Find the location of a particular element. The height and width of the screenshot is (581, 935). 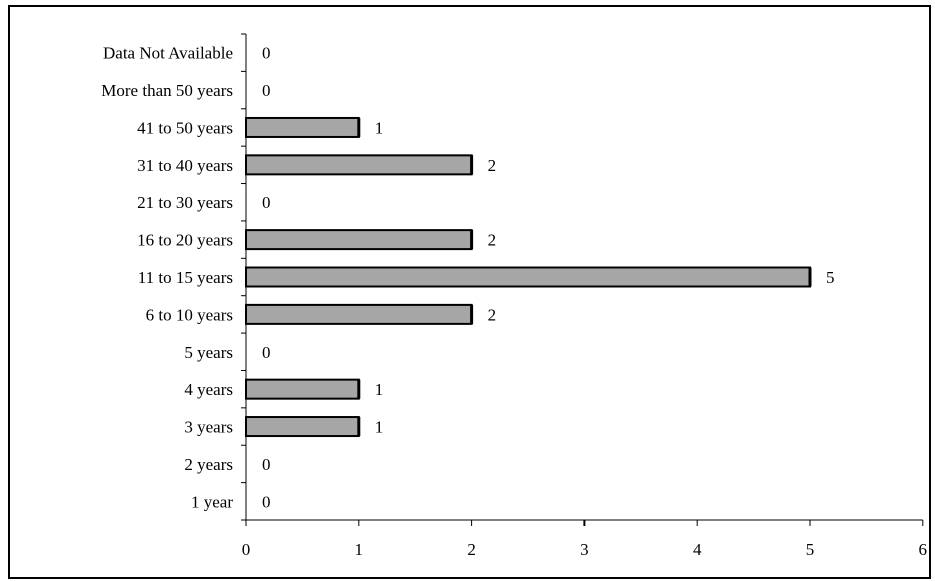

category-label: 21 to 30 years is located at coordinates (185, 202).